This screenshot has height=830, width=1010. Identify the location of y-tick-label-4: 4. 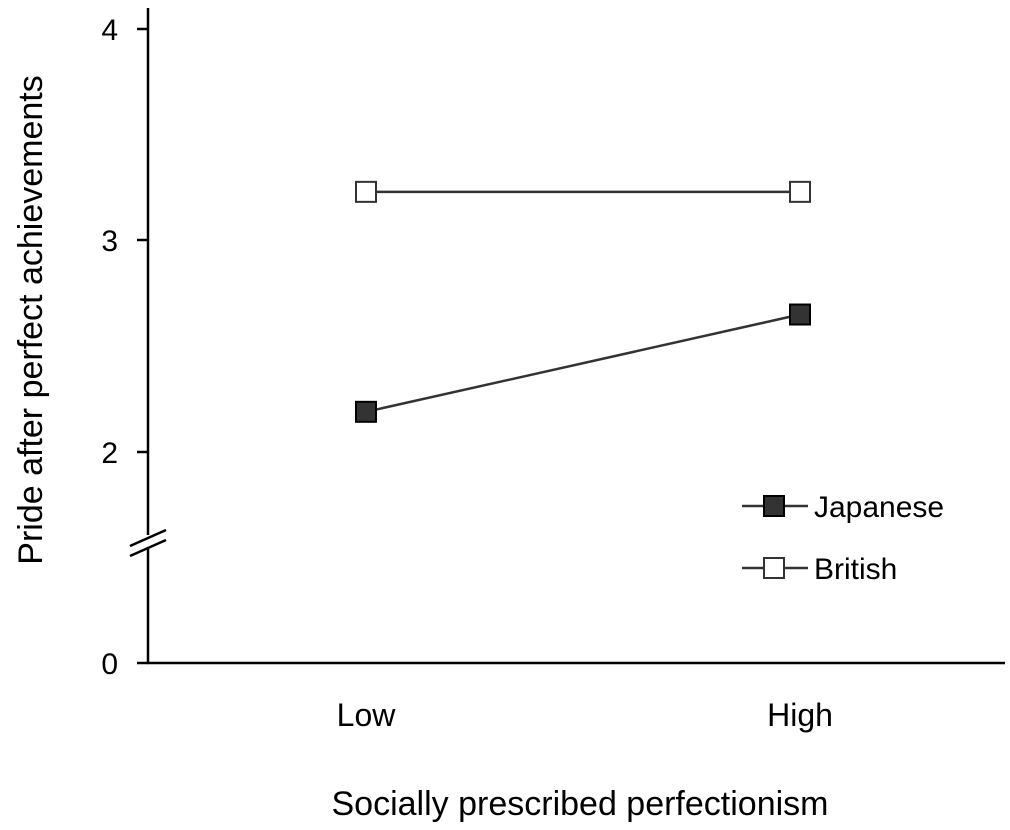
(109, 30).